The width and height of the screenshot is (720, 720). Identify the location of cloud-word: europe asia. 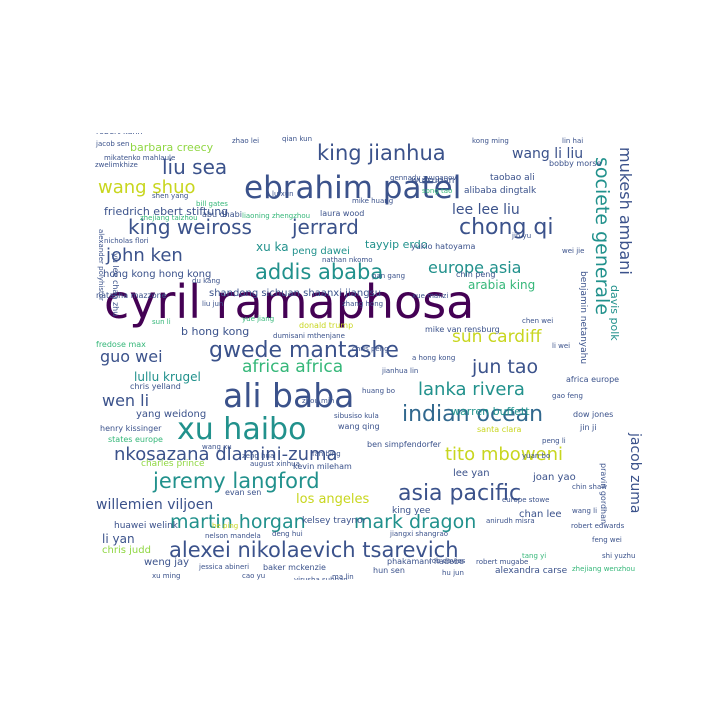
(475, 267).